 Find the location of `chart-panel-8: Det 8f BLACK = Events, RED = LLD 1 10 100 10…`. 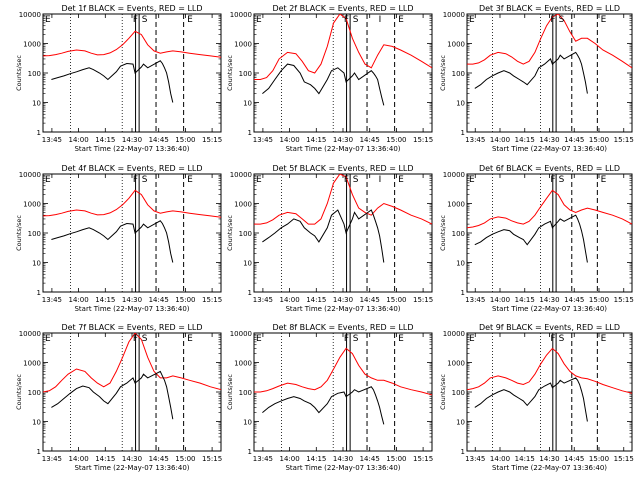

chart-panel-8: Det 8f BLACK = Events, RED = LLD 1 10 100 10… is located at coordinates (329, 397).